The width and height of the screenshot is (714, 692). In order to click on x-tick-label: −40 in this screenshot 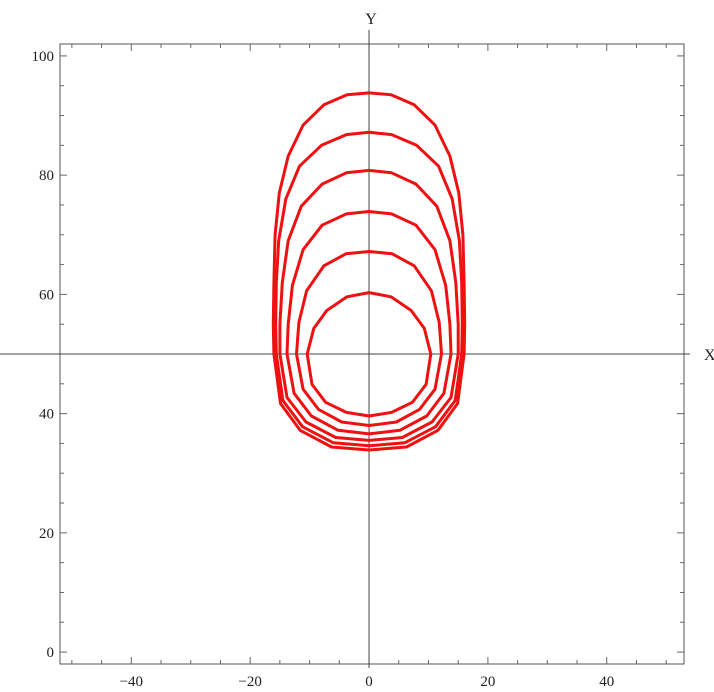, I will do `click(131, 682)`.